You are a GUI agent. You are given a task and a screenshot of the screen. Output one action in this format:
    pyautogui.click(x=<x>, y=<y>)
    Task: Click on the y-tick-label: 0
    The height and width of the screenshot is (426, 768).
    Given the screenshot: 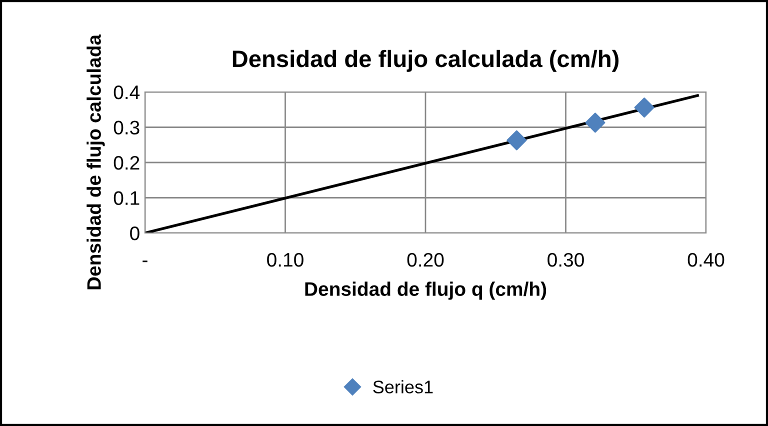 What is the action you would take?
    pyautogui.click(x=135, y=233)
    